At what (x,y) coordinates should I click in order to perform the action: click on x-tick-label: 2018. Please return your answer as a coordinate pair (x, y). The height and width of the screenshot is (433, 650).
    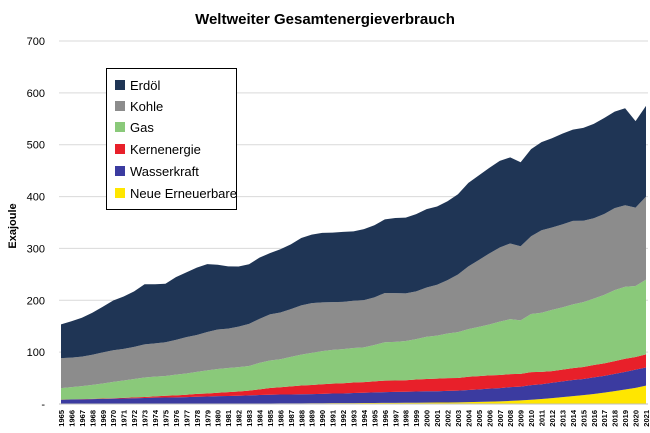
    Looking at the image, I should click on (615, 418).